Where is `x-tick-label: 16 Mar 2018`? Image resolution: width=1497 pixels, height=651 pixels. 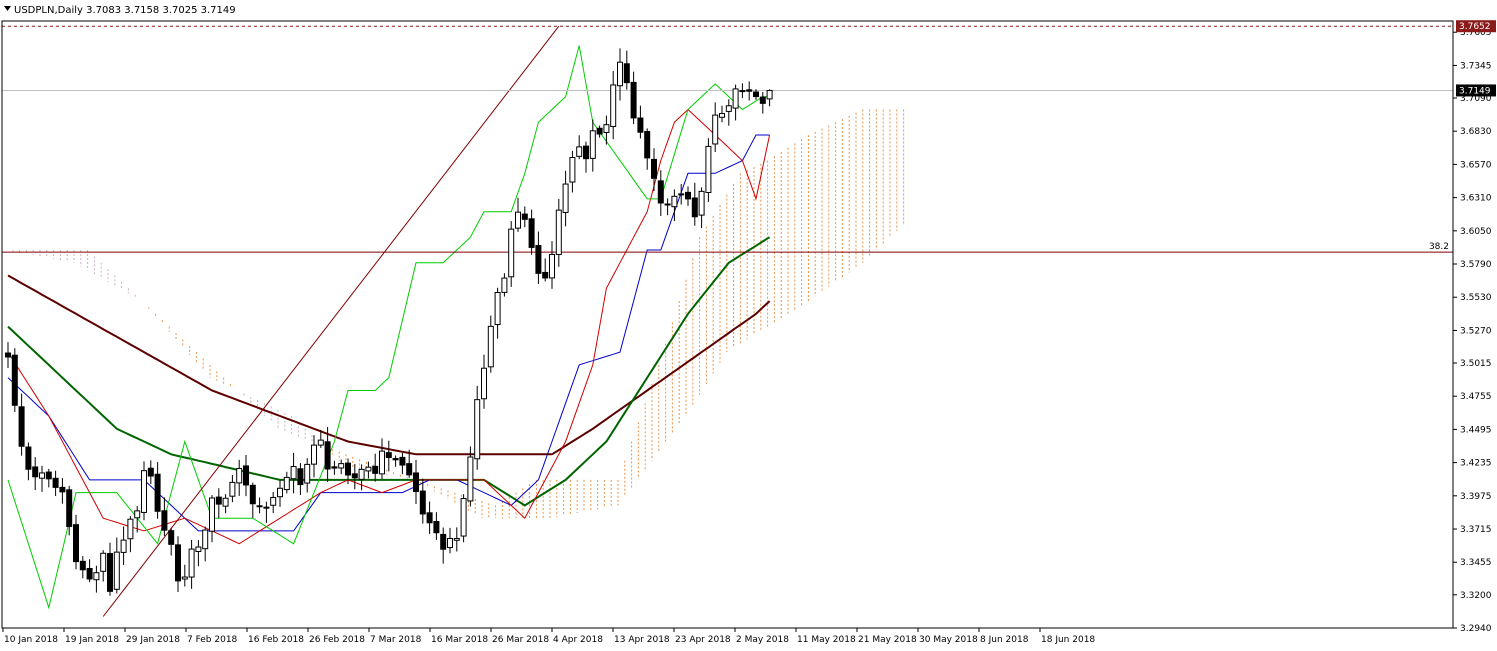
x-tick-label: 16 Mar 2018 is located at coordinates (459, 640).